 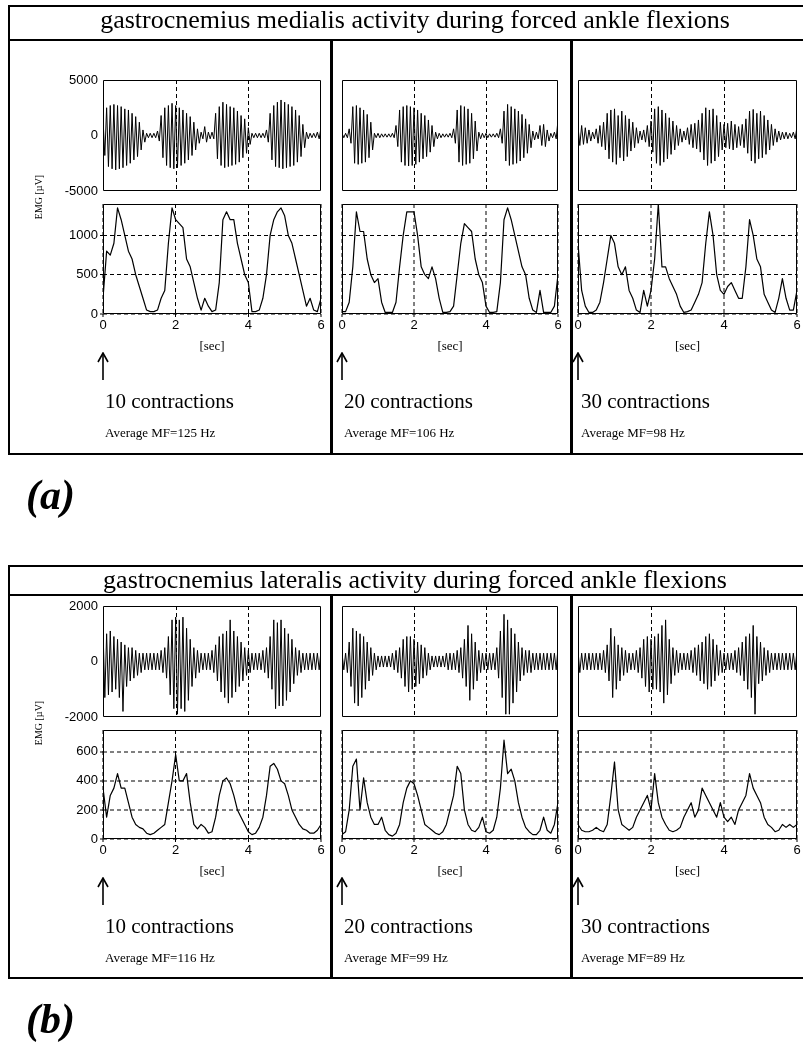 I want to click on y-tick-label: 400, so click(x=87, y=780).